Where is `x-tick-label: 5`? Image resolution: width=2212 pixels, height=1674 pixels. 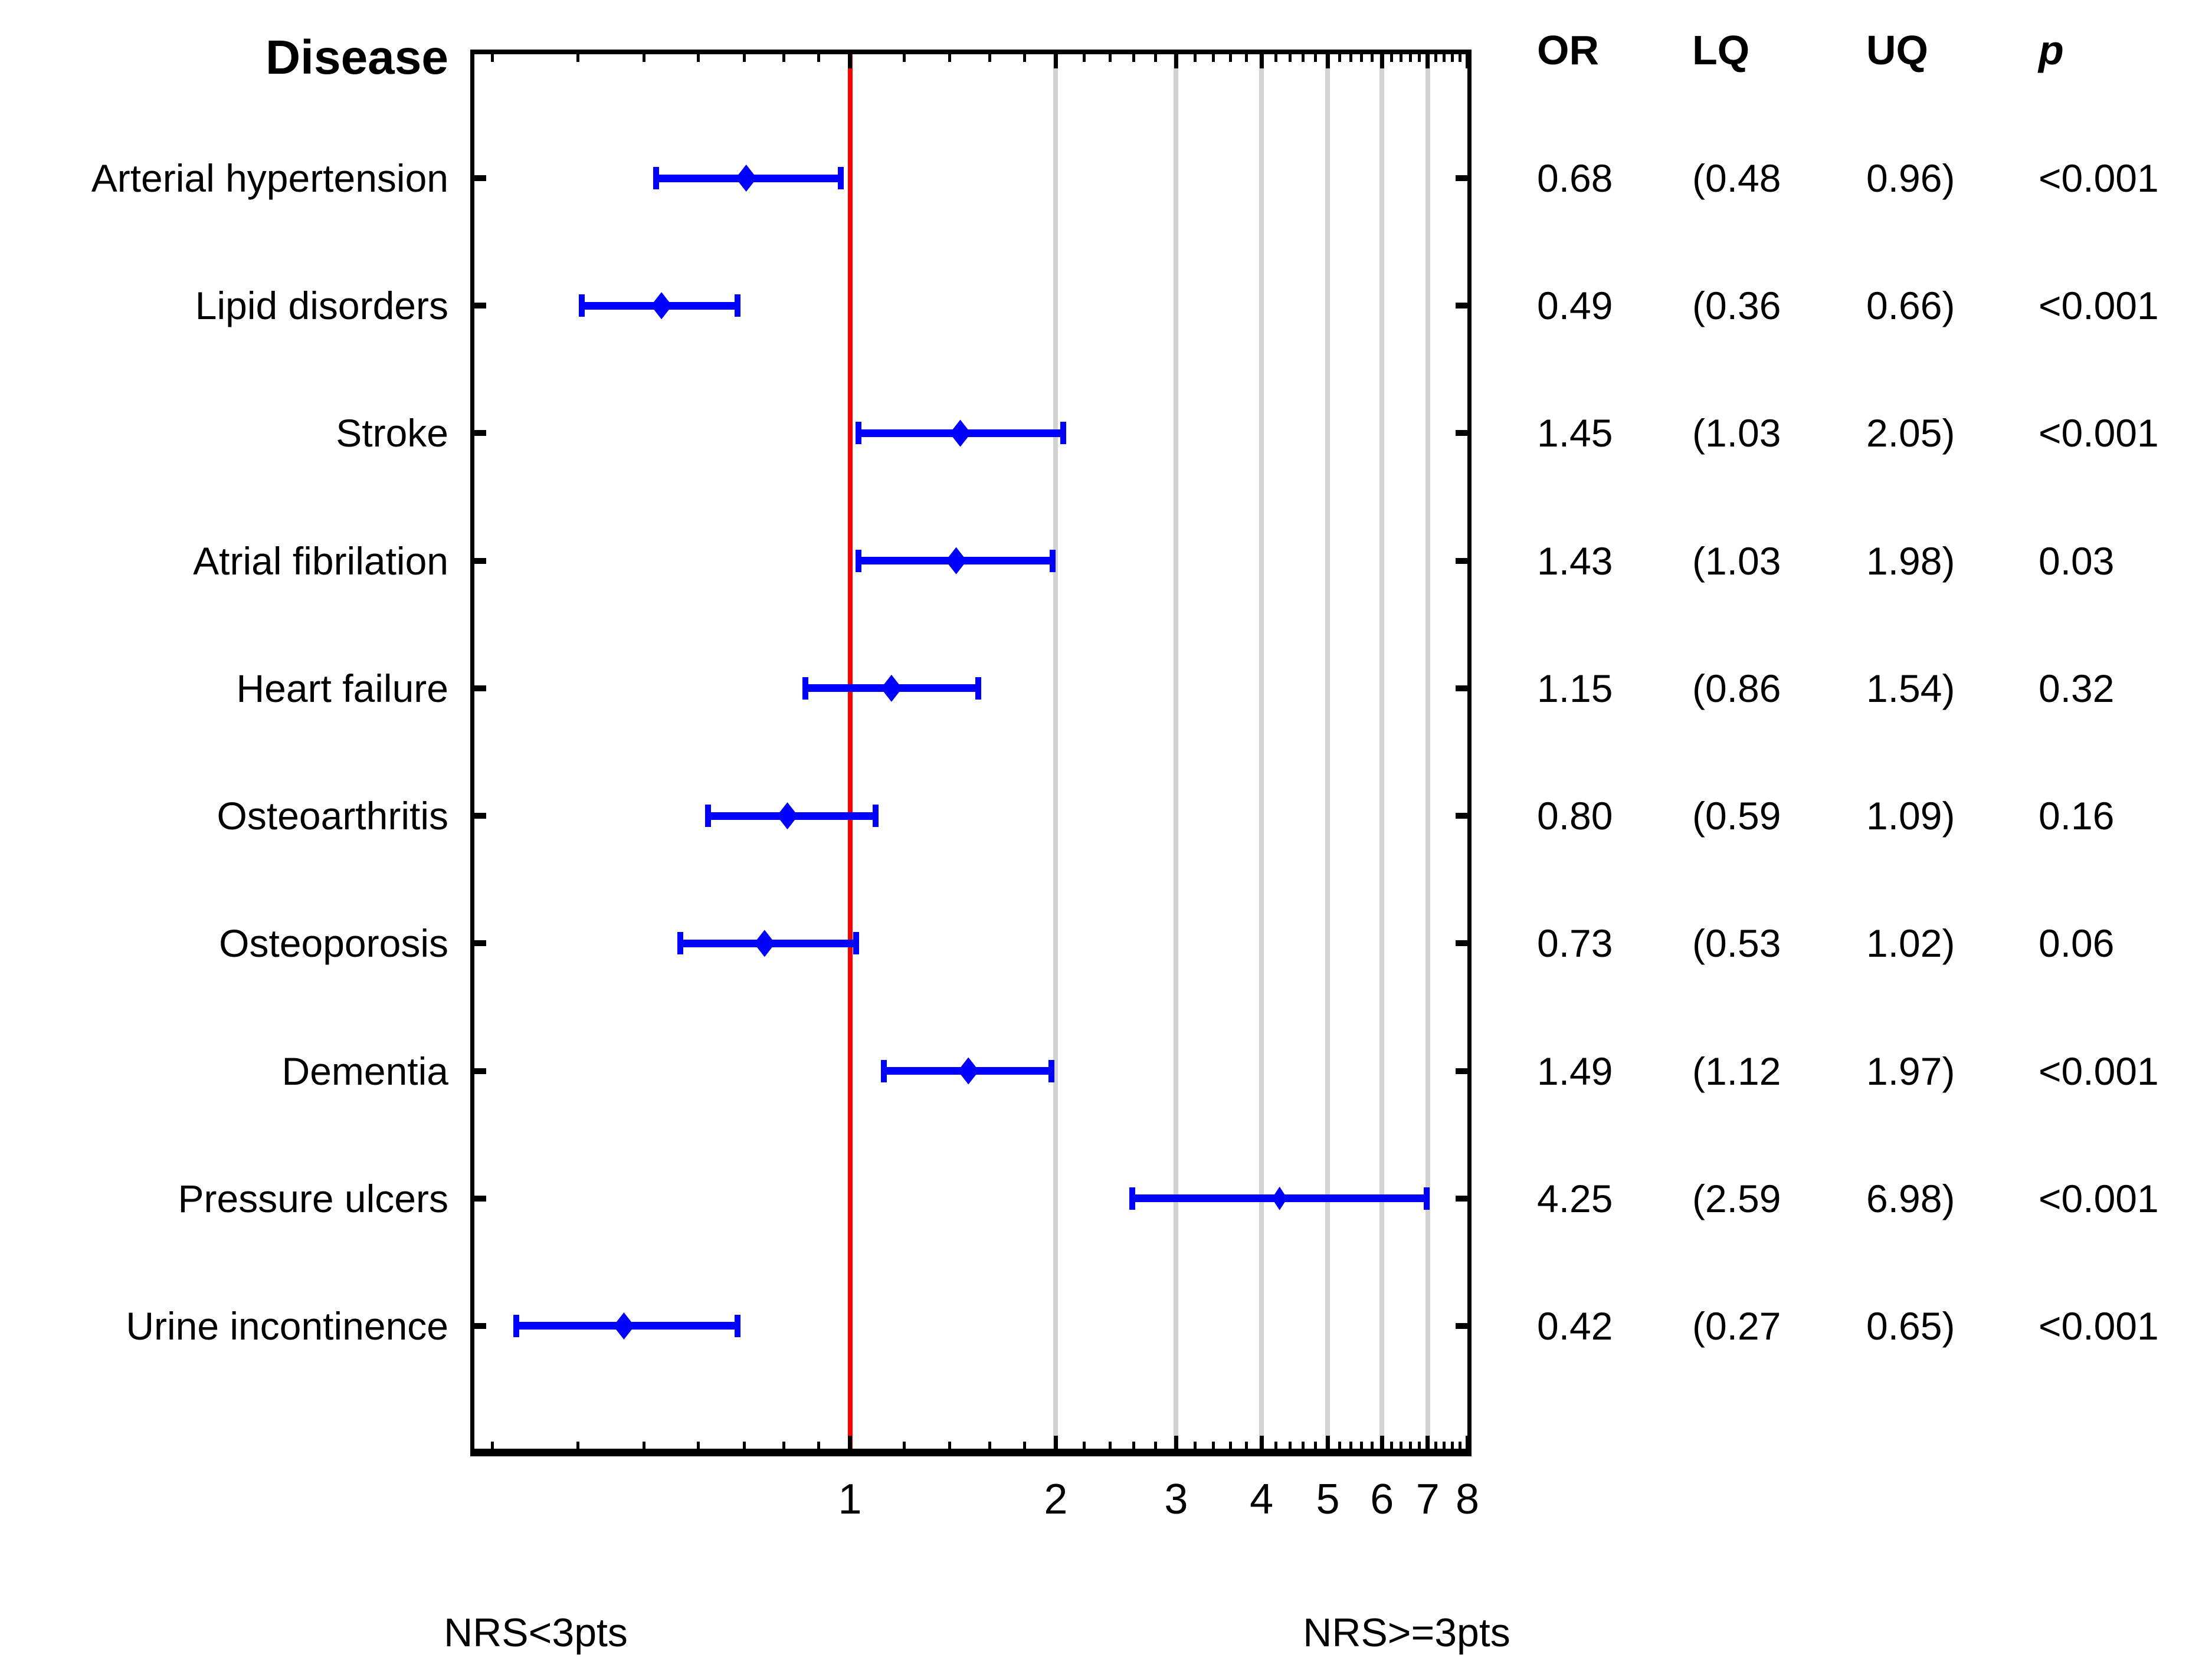 x-tick-label: 5 is located at coordinates (1328, 1499).